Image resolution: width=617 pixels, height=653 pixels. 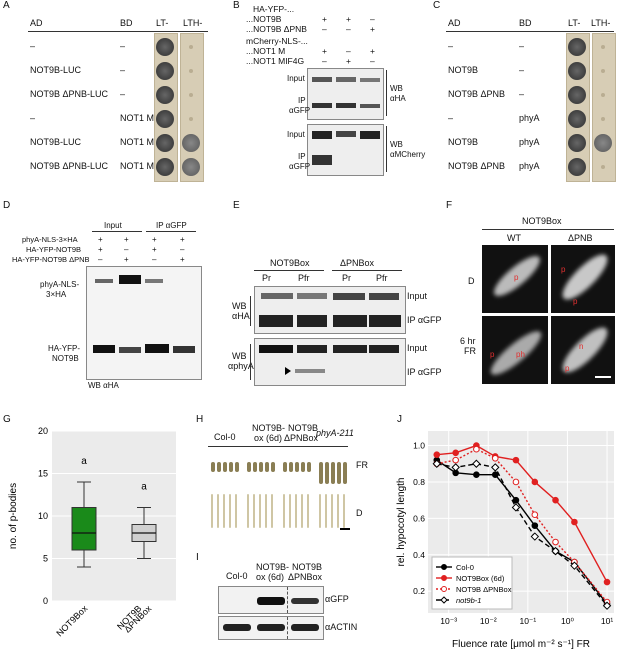 I want to click on c-row-ad: NOT9B ΔPNB, so click(x=477, y=94).